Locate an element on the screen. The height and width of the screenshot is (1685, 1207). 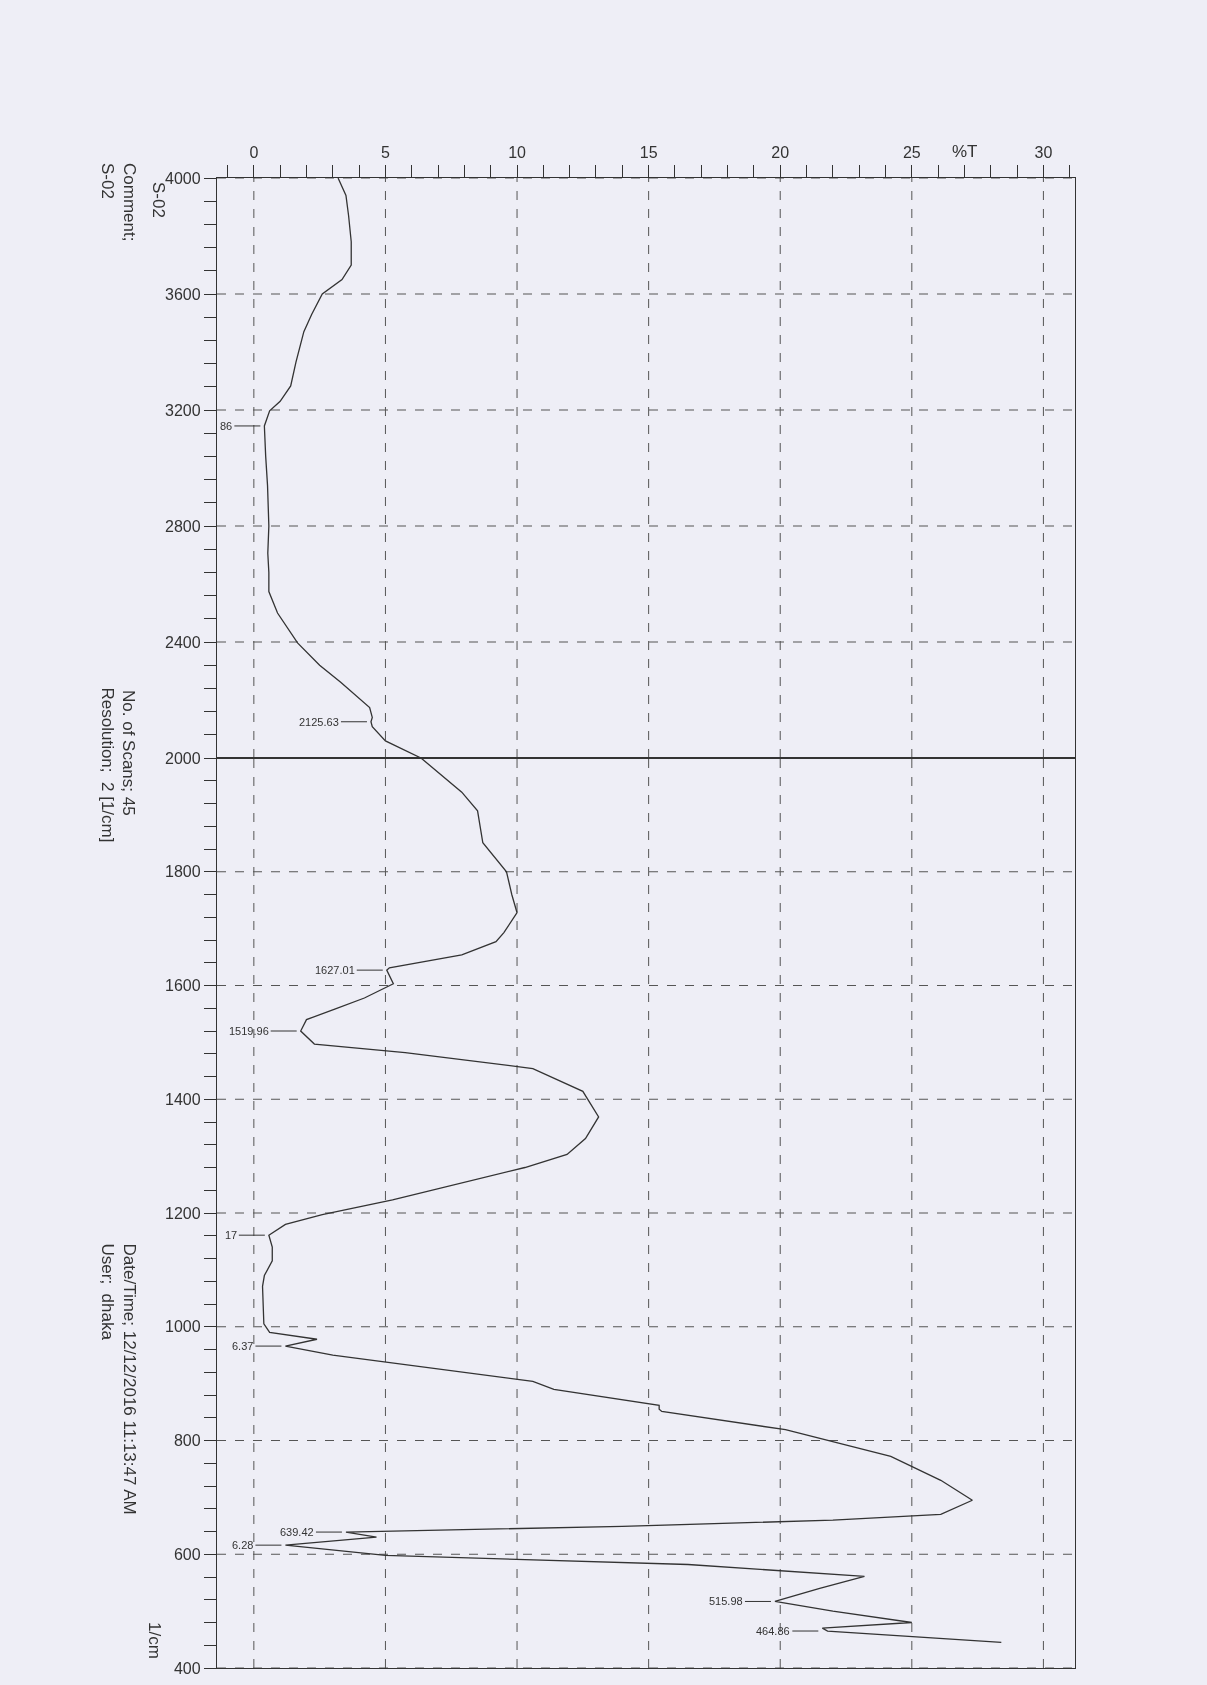
annotation: 6.37 is located at coordinates (243, 1346).